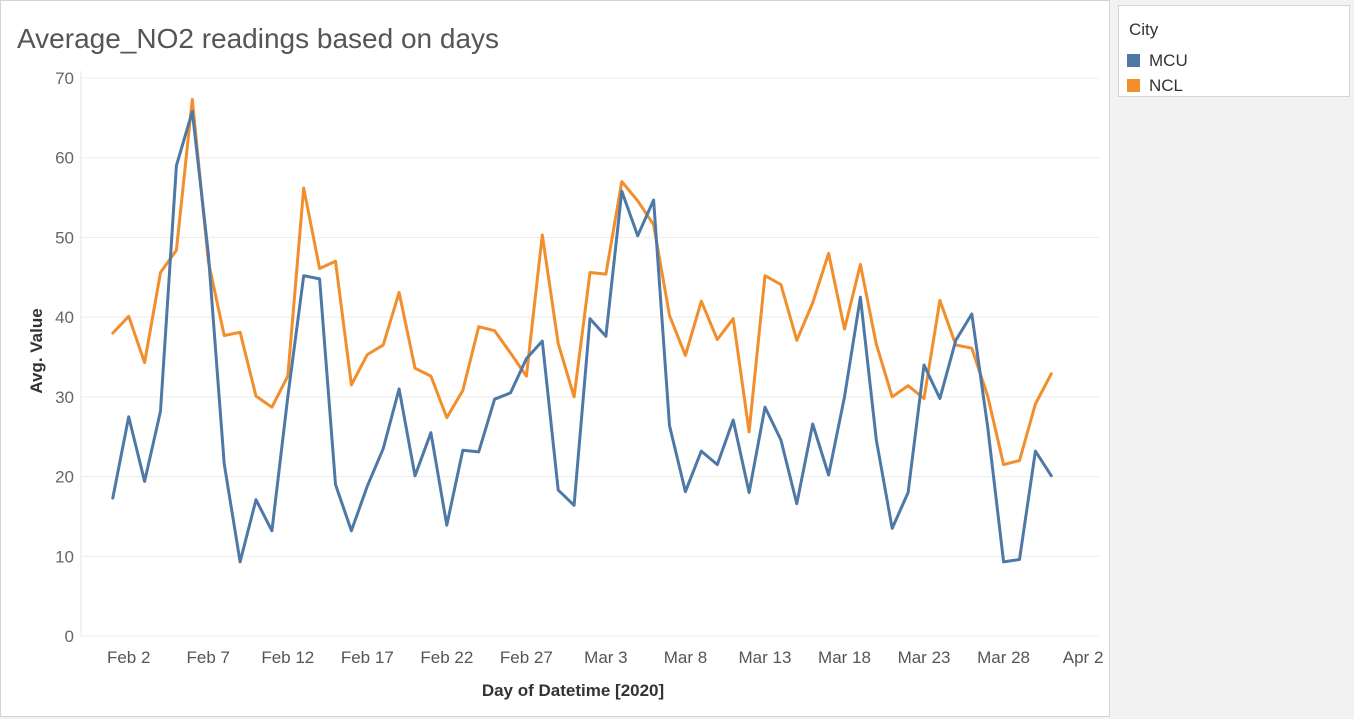  I want to click on legend: City MCU NCL, so click(1234, 51).